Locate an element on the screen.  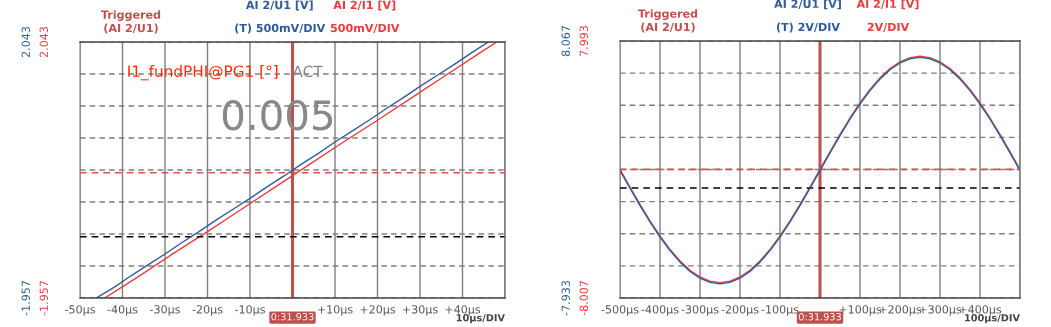
x-tick-label: -30µs is located at coordinates (165, 310).